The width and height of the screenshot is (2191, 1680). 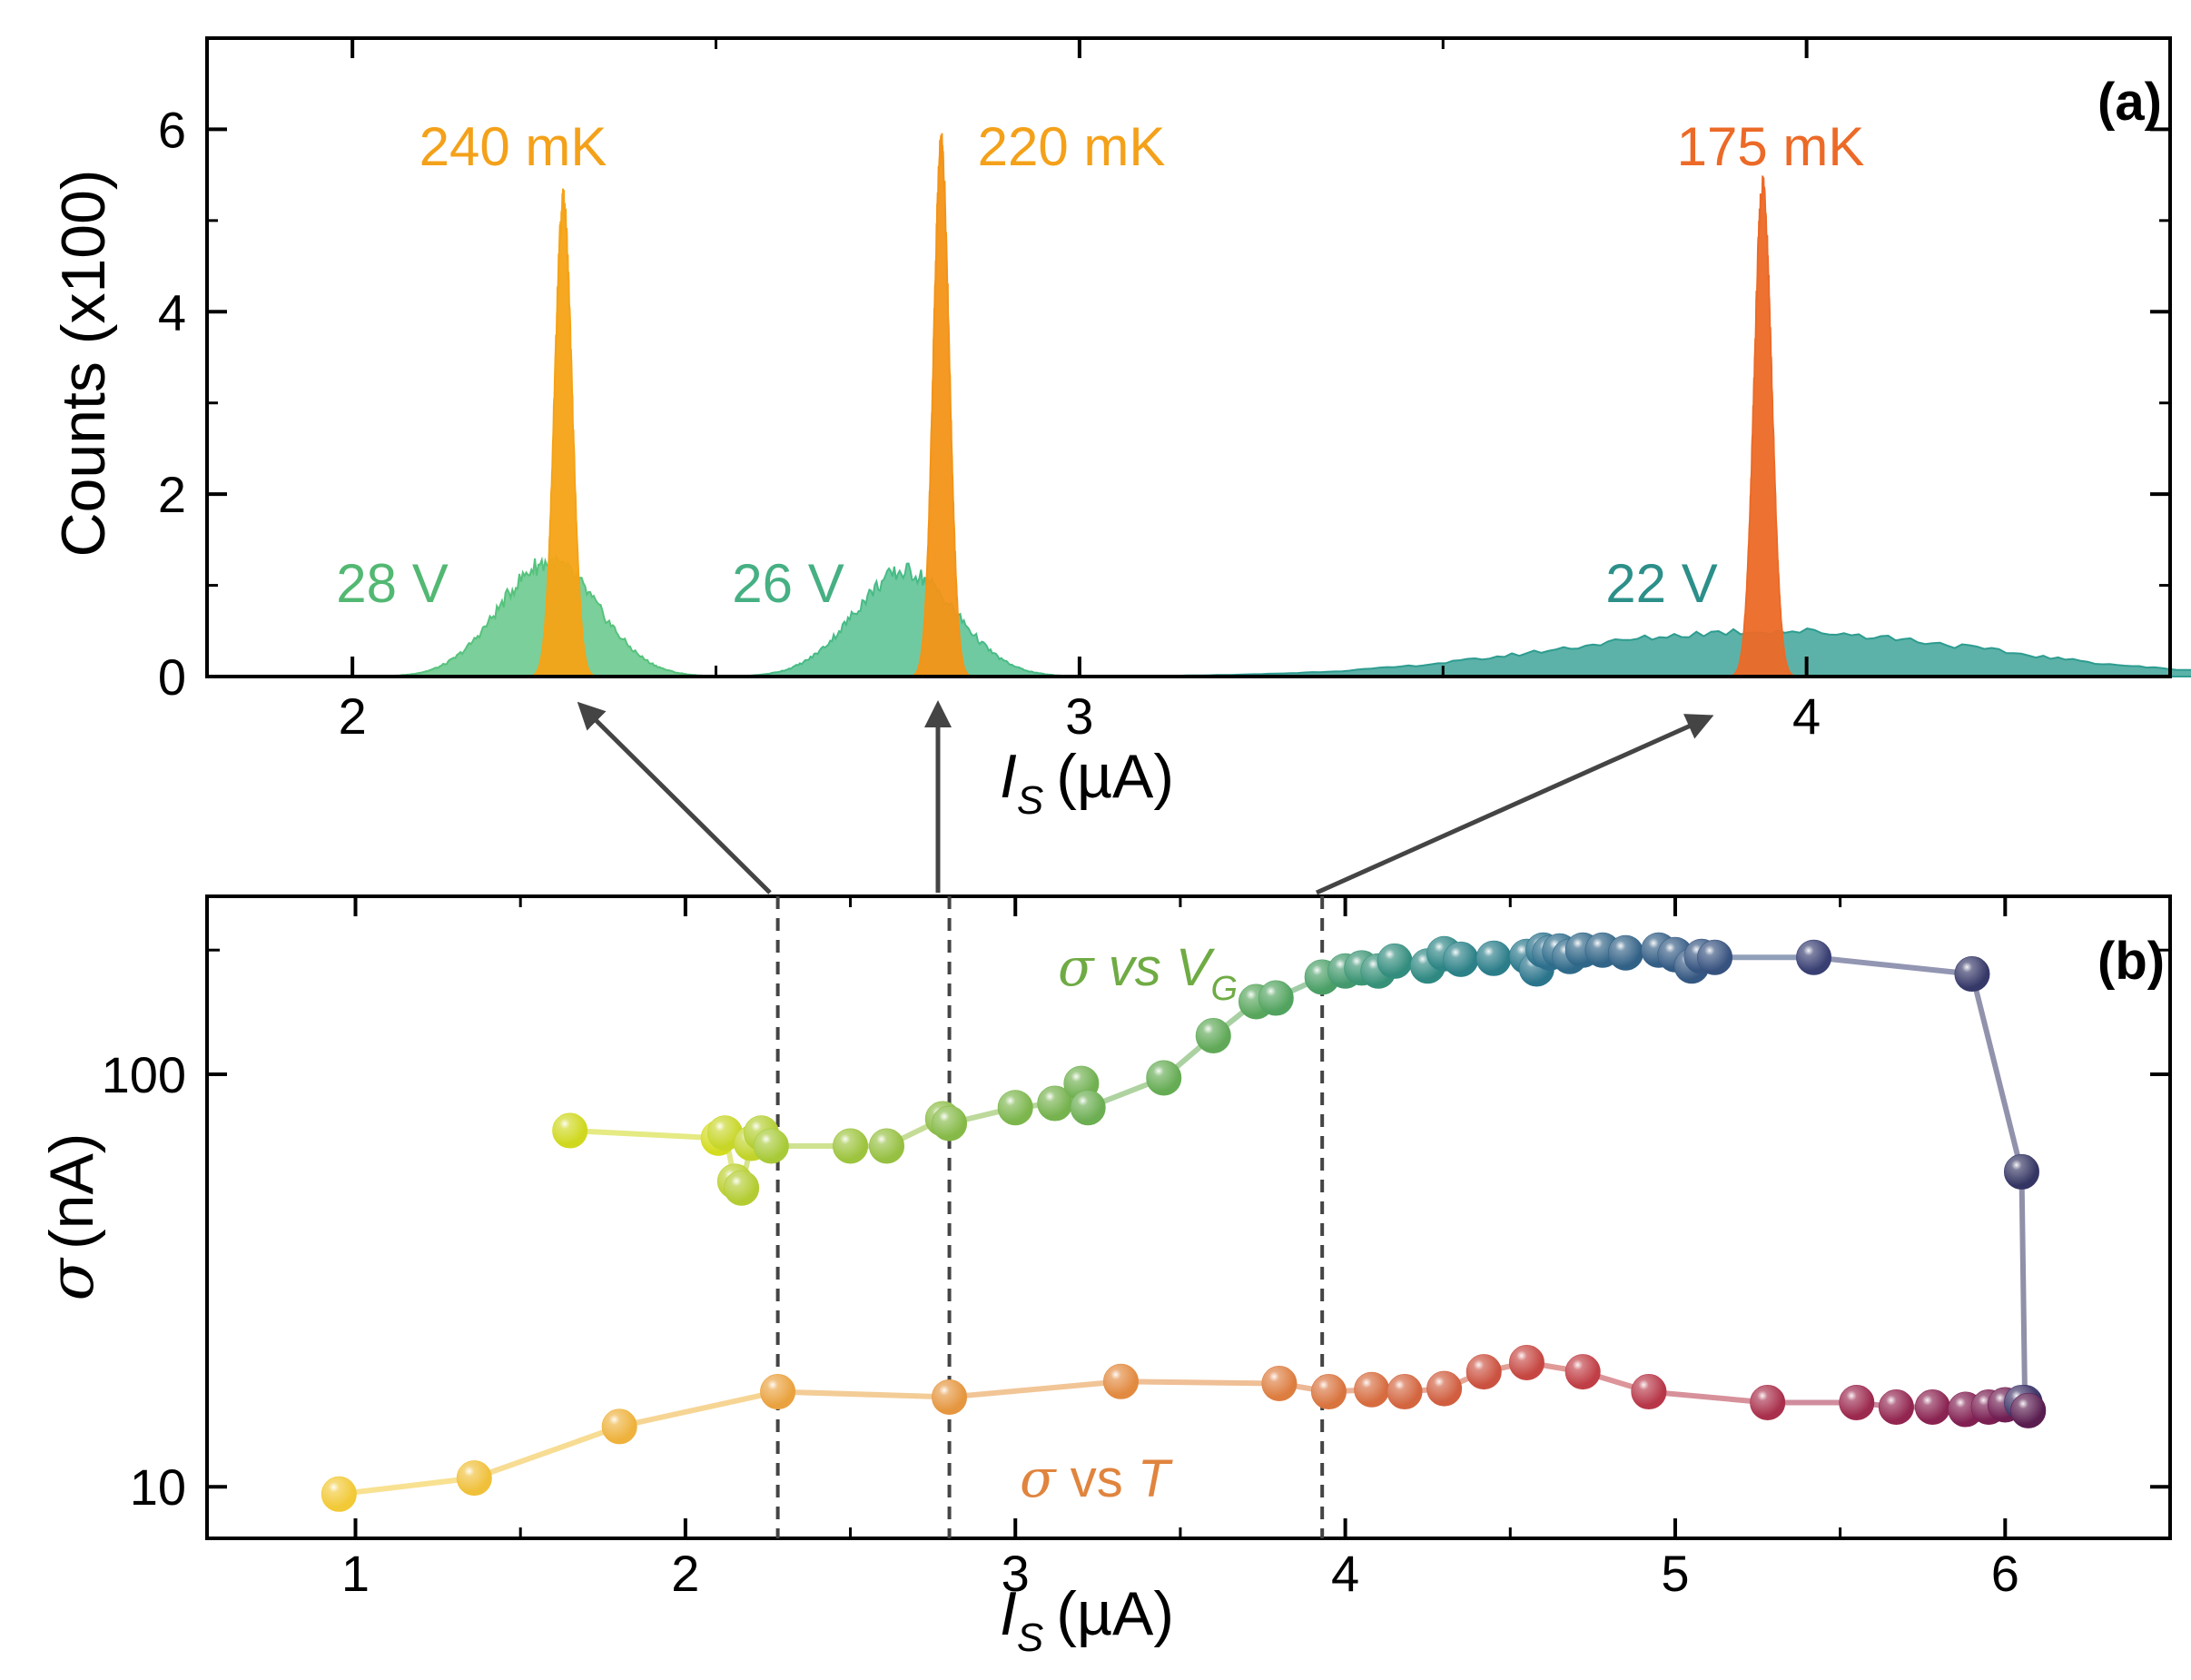 I want to click on panel-b-xlabel-var: I, so click(x=1008, y=1614).